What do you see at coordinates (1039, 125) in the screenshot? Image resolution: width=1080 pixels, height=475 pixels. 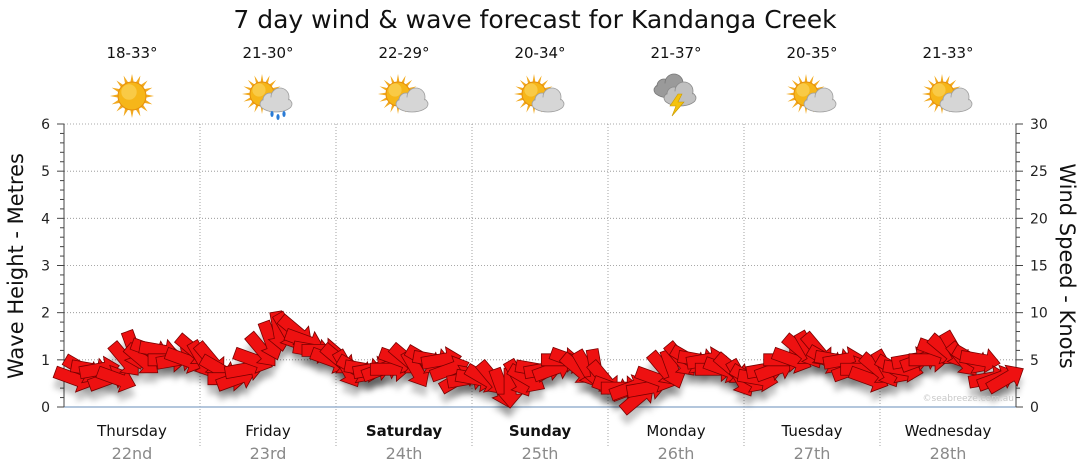 I see `right-tick-label: 30` at bounding box center [1039, 125].